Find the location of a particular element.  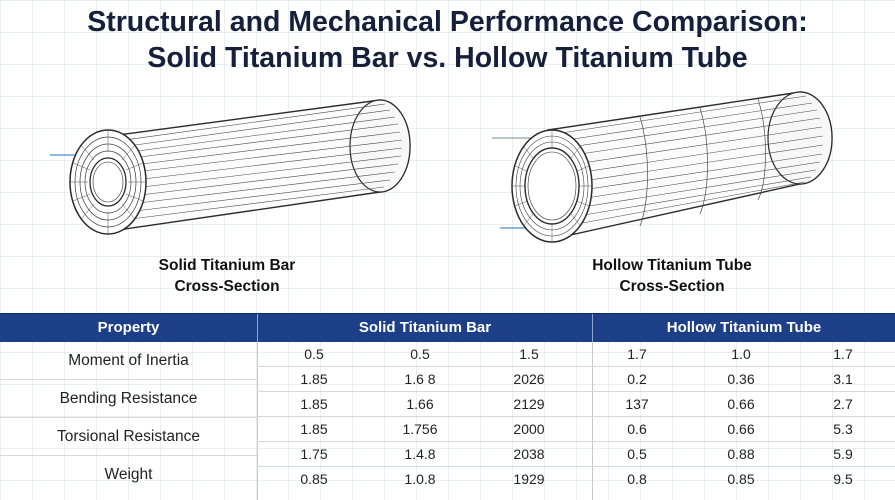

property-row: Torsional Resistance is located at coordinates (128, 437).